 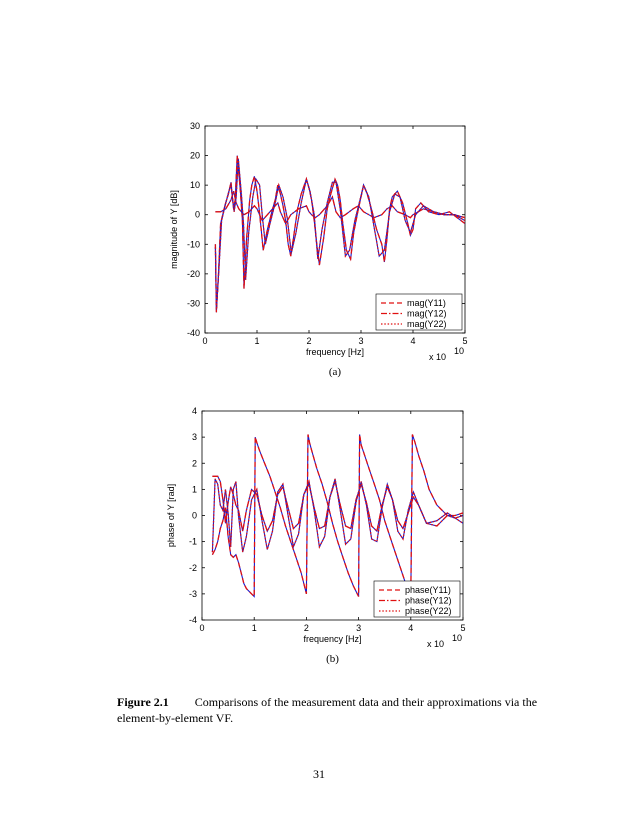 What do you see at coordinates (194, 437) in the screenshot?
I see `y-tick-label: 3` at bounding box center [194, 437].